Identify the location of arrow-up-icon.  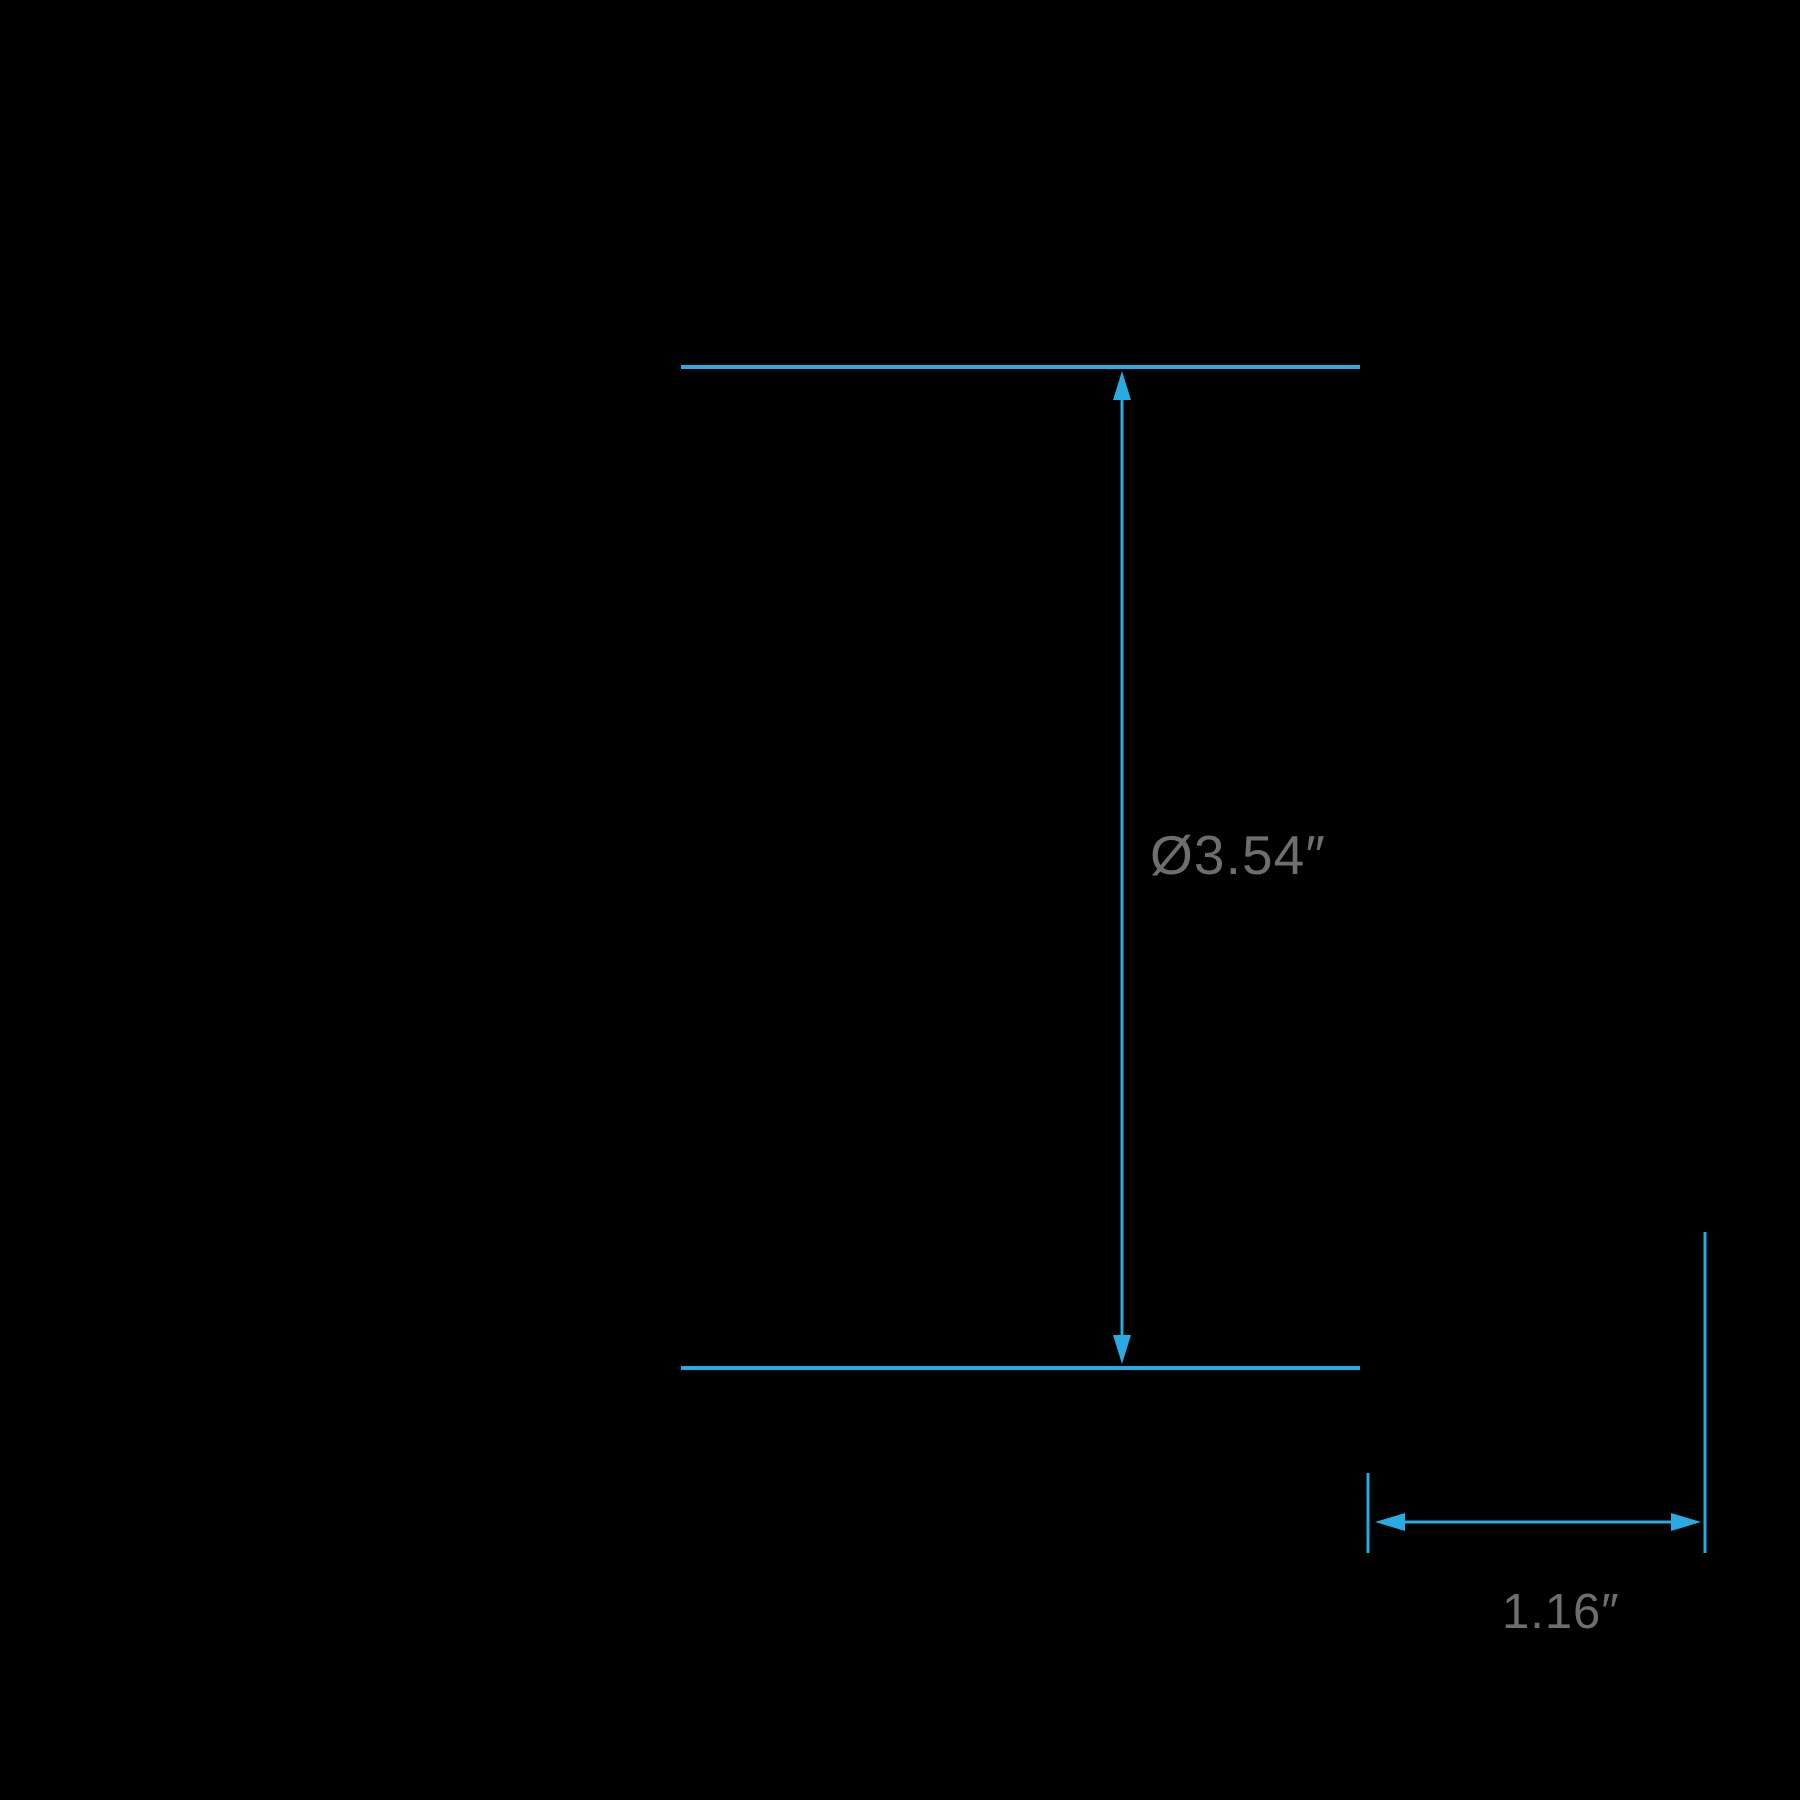
(1122, 385).